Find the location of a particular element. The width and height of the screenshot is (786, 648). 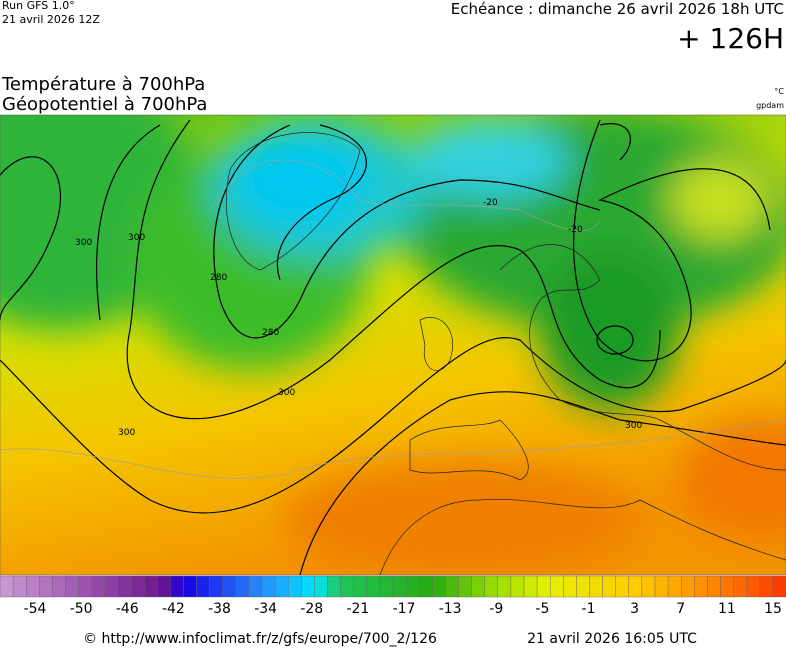

colorbar-label: 15 is located at coordinates (773, 609).